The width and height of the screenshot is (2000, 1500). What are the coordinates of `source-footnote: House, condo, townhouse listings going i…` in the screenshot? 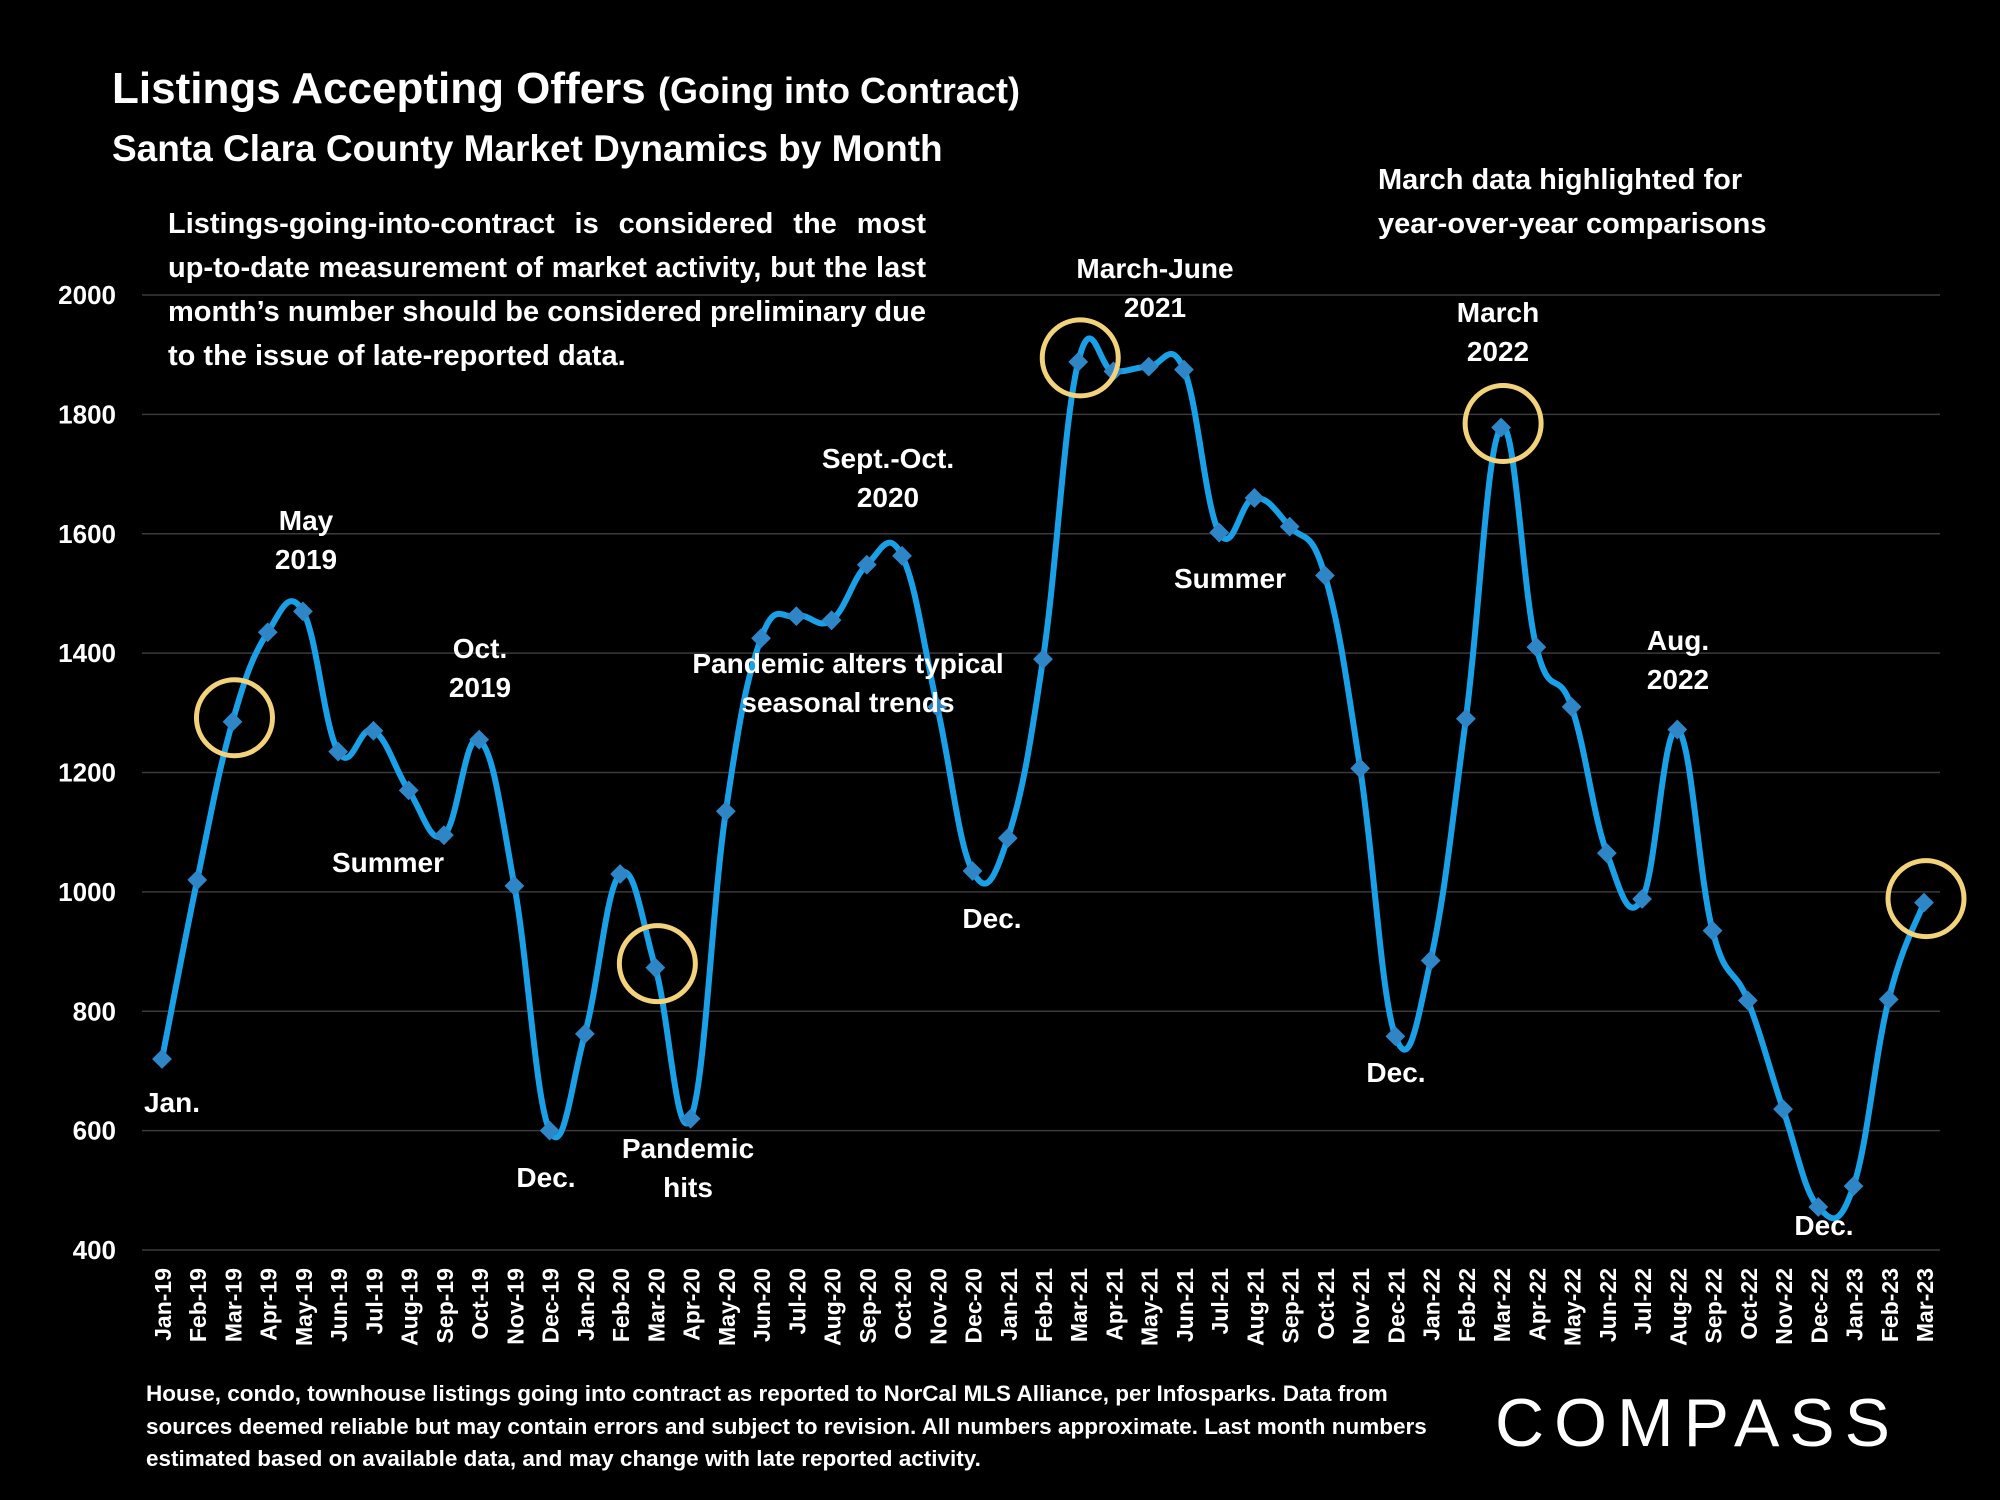 It's located at (786, 1426).